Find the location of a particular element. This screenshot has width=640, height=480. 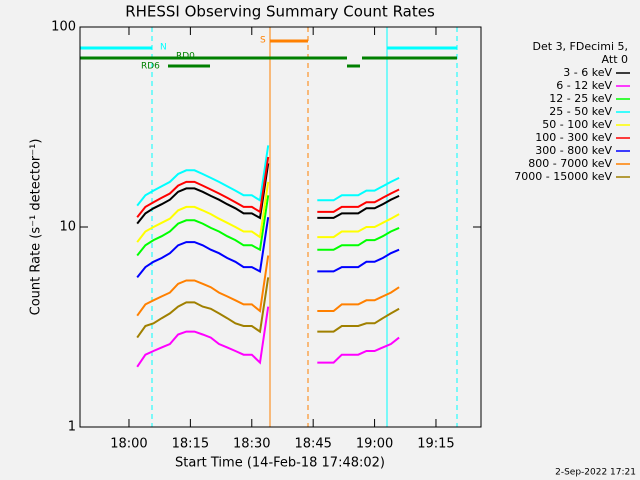

legend-label: 7000 - 15000 keV is located at coordinates (563, 176).